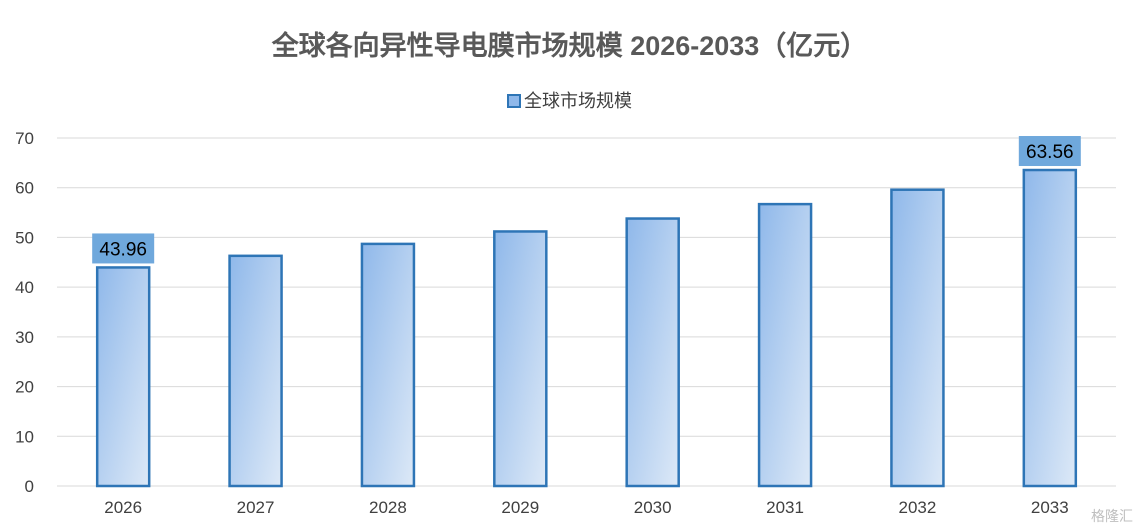  Describe the element at coordinates (256, 507) in the screenshot. I see `x-tick-label: 2027` at that location.